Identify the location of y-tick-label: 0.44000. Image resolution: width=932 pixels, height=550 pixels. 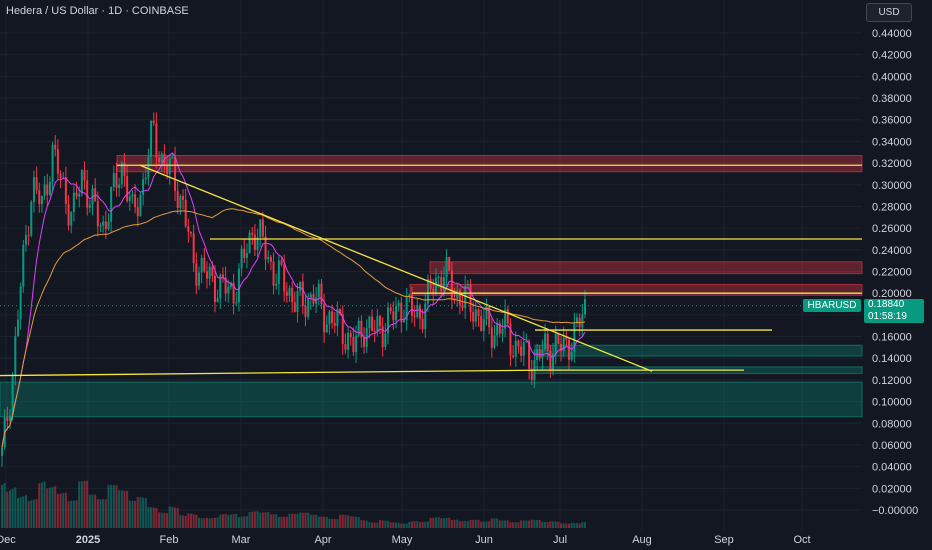
(892, 34).